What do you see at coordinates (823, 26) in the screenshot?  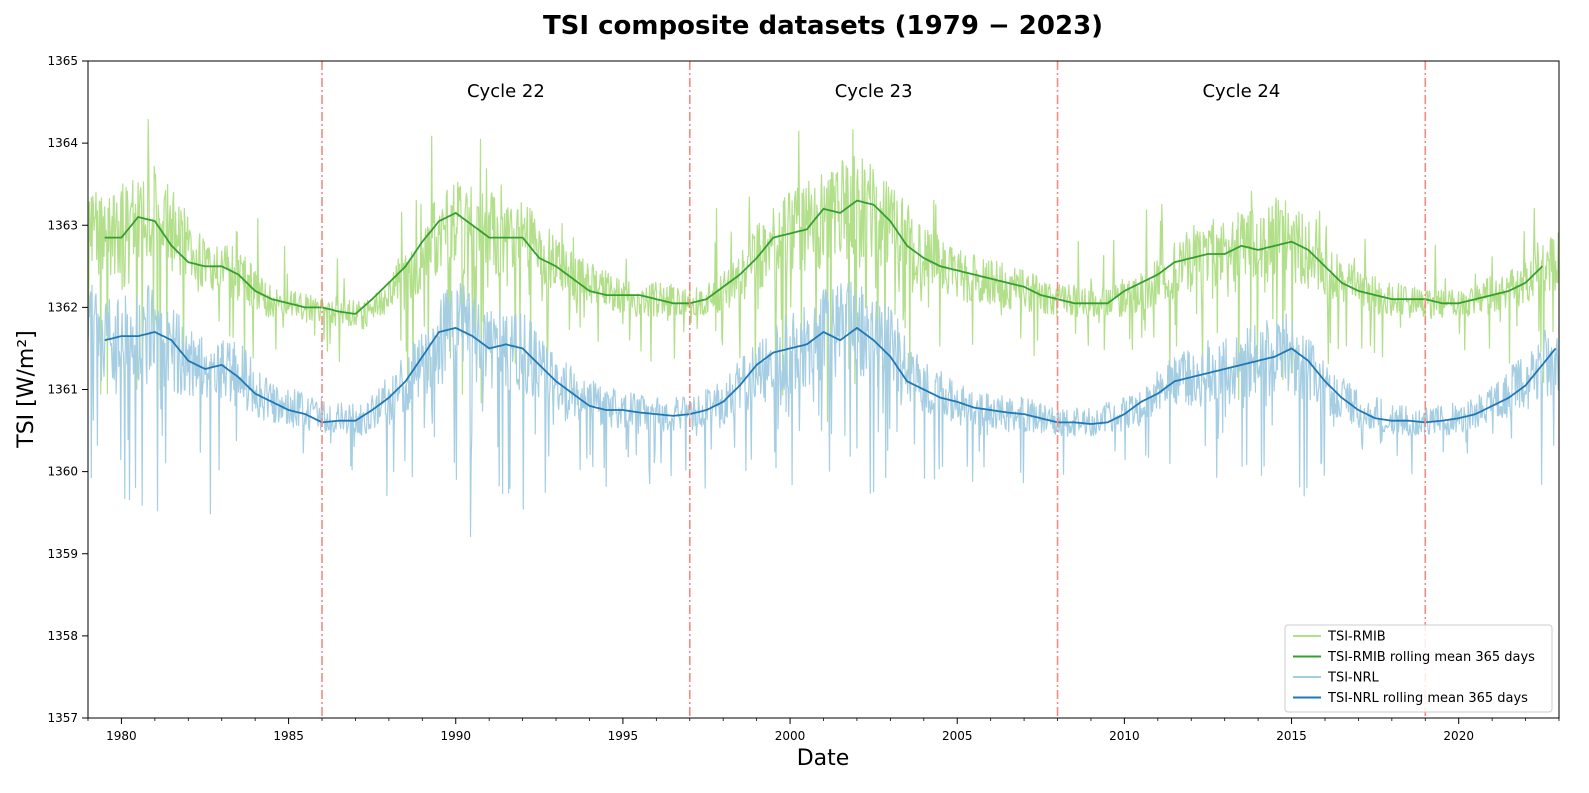 I see `chart-title: TSI composite datasets (1979 − 2023)` at bounding box center [823, 26].